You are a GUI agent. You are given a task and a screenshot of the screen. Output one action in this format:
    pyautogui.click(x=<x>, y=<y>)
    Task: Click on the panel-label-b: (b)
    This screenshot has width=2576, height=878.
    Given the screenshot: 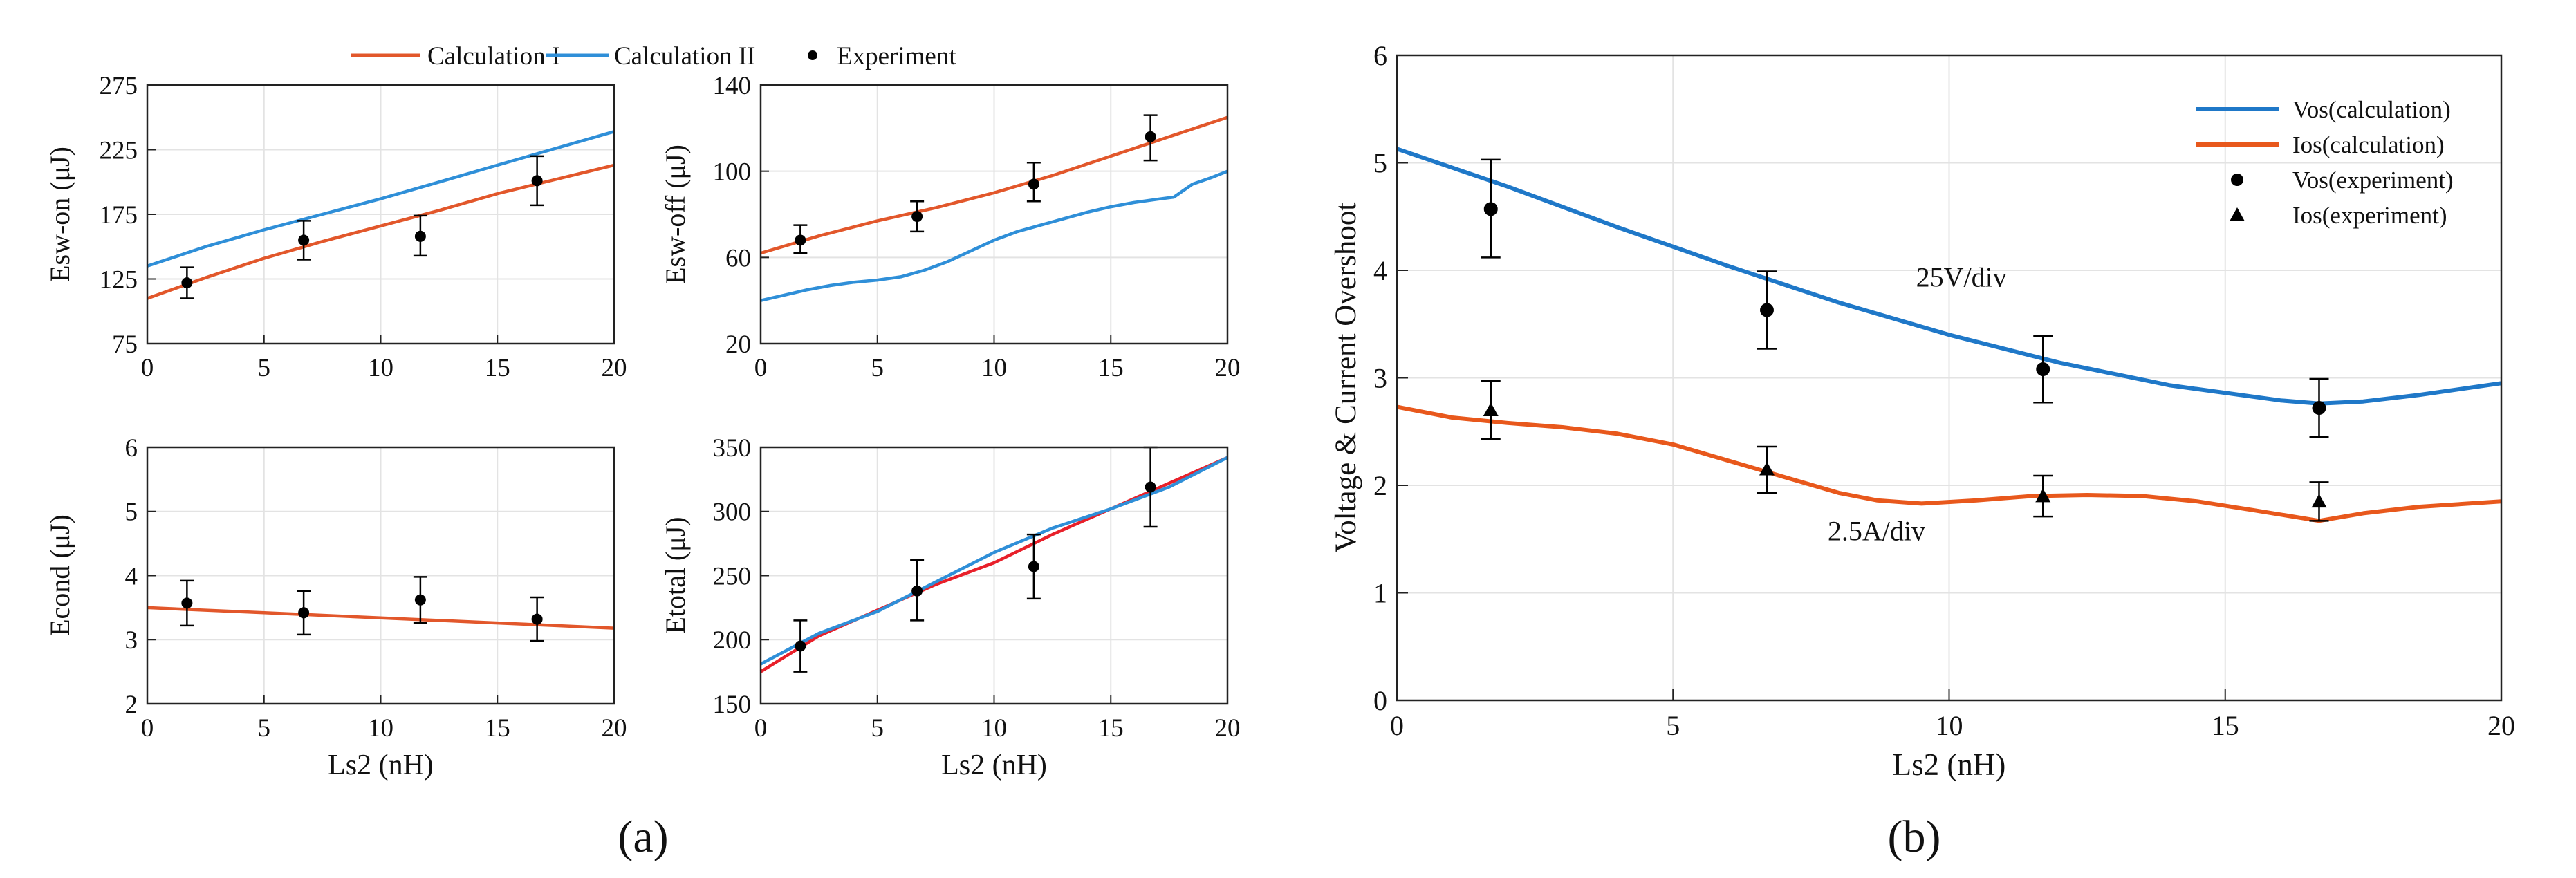 What is the action you would take?
    pyautogui.click(x=1915, y=837)
    